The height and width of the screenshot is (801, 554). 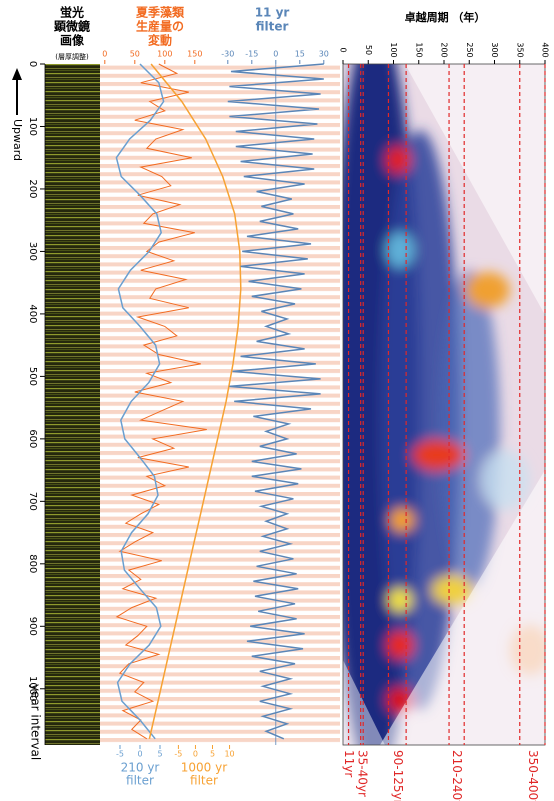 What do you see at coordinates (204, 768) in the screenshot?
I see `legend-label: 1000 yr` at bounding box center [204, 768].